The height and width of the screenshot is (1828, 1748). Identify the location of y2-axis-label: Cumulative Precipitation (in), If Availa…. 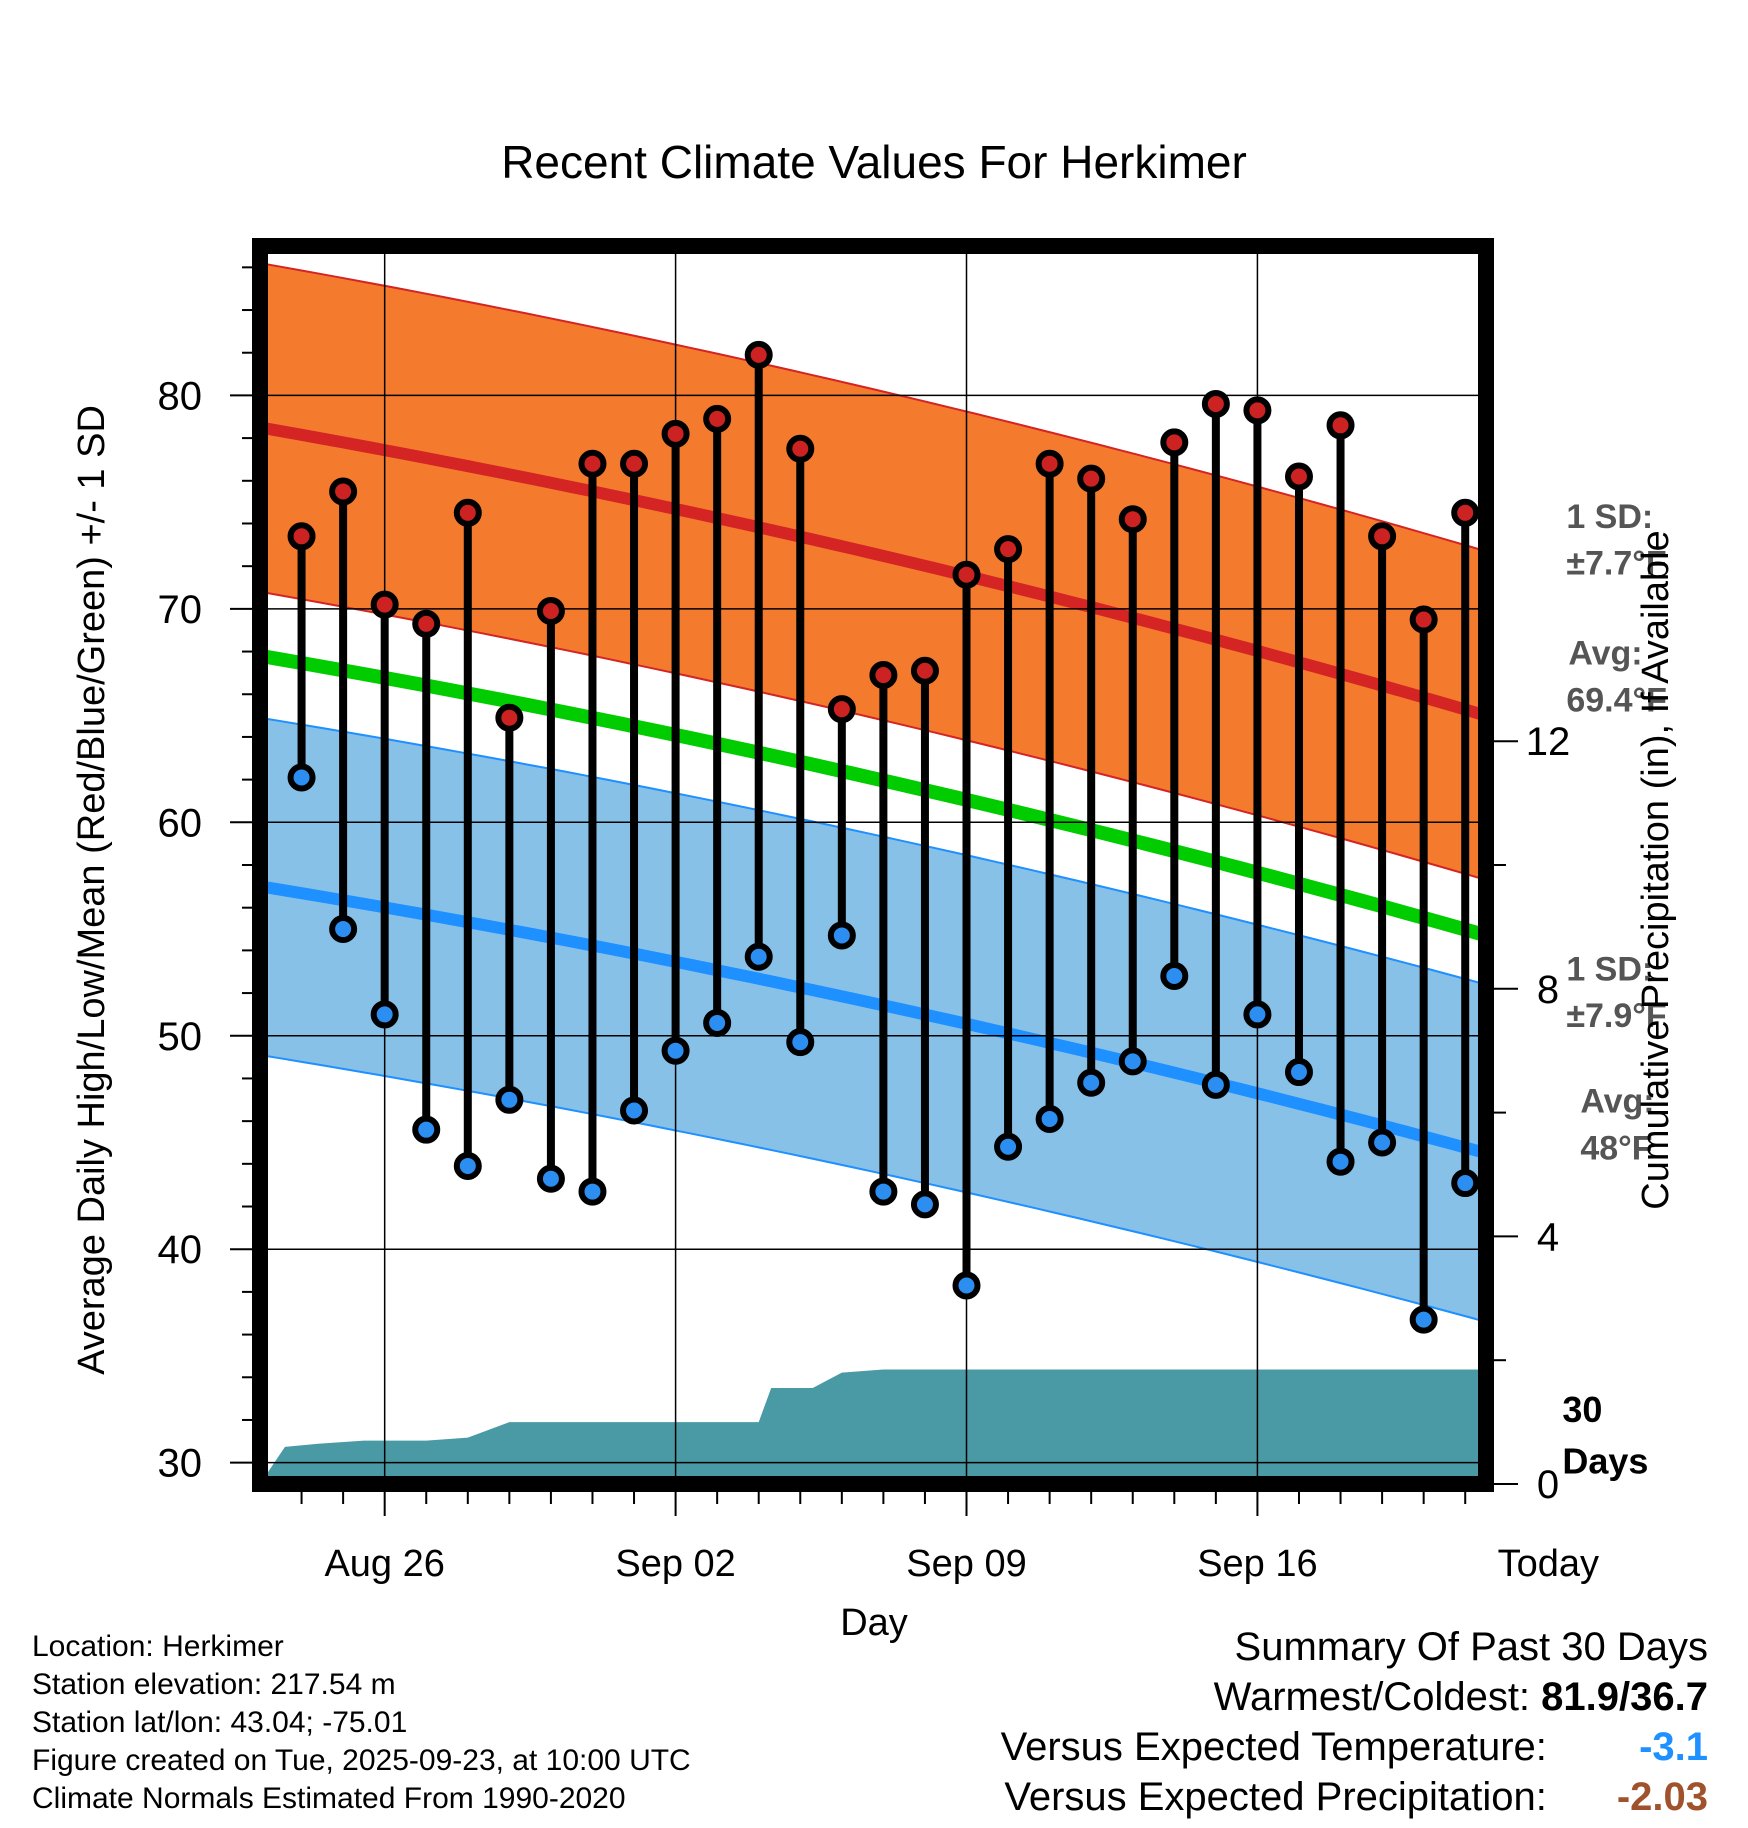
(1656, 869).